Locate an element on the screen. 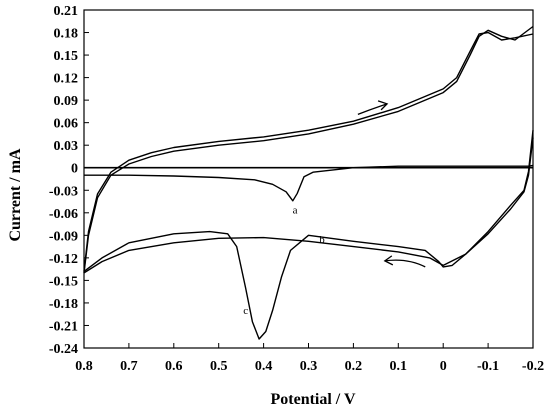  x-tick-label: 0.2 is located at coordinates (354, 366).